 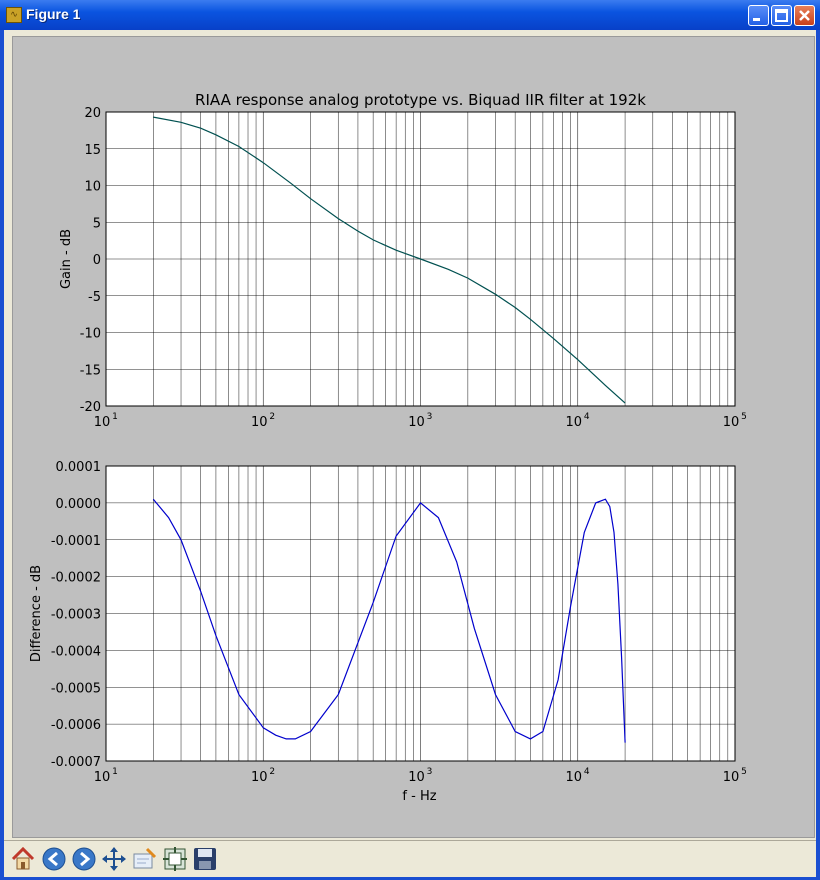 What do you see at coordinates (79, 467) in the screenshot?
I see `y-tick-label: 0.0001` at bounding box center [79, 467].